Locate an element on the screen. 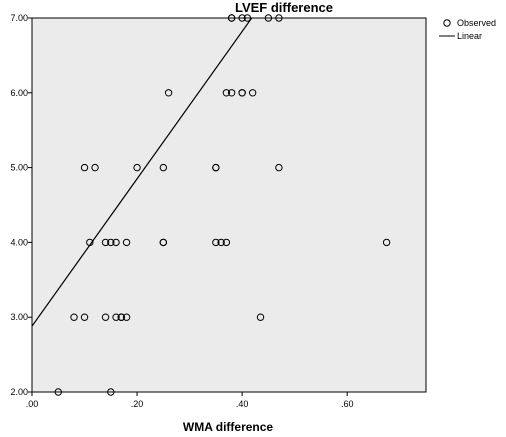 This screenshot has height=437, width=506. y-axis: 2.00 3.00 4.00 5.00 6.00 7.00 is located at coordinates (21, 205).